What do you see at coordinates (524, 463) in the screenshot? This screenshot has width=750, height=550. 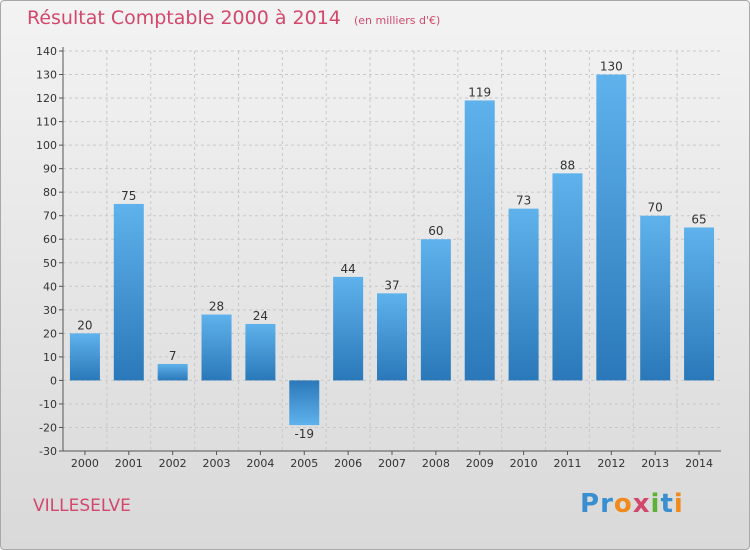 I see `x-tick-label: 2010` at bounding box center [524, 463].